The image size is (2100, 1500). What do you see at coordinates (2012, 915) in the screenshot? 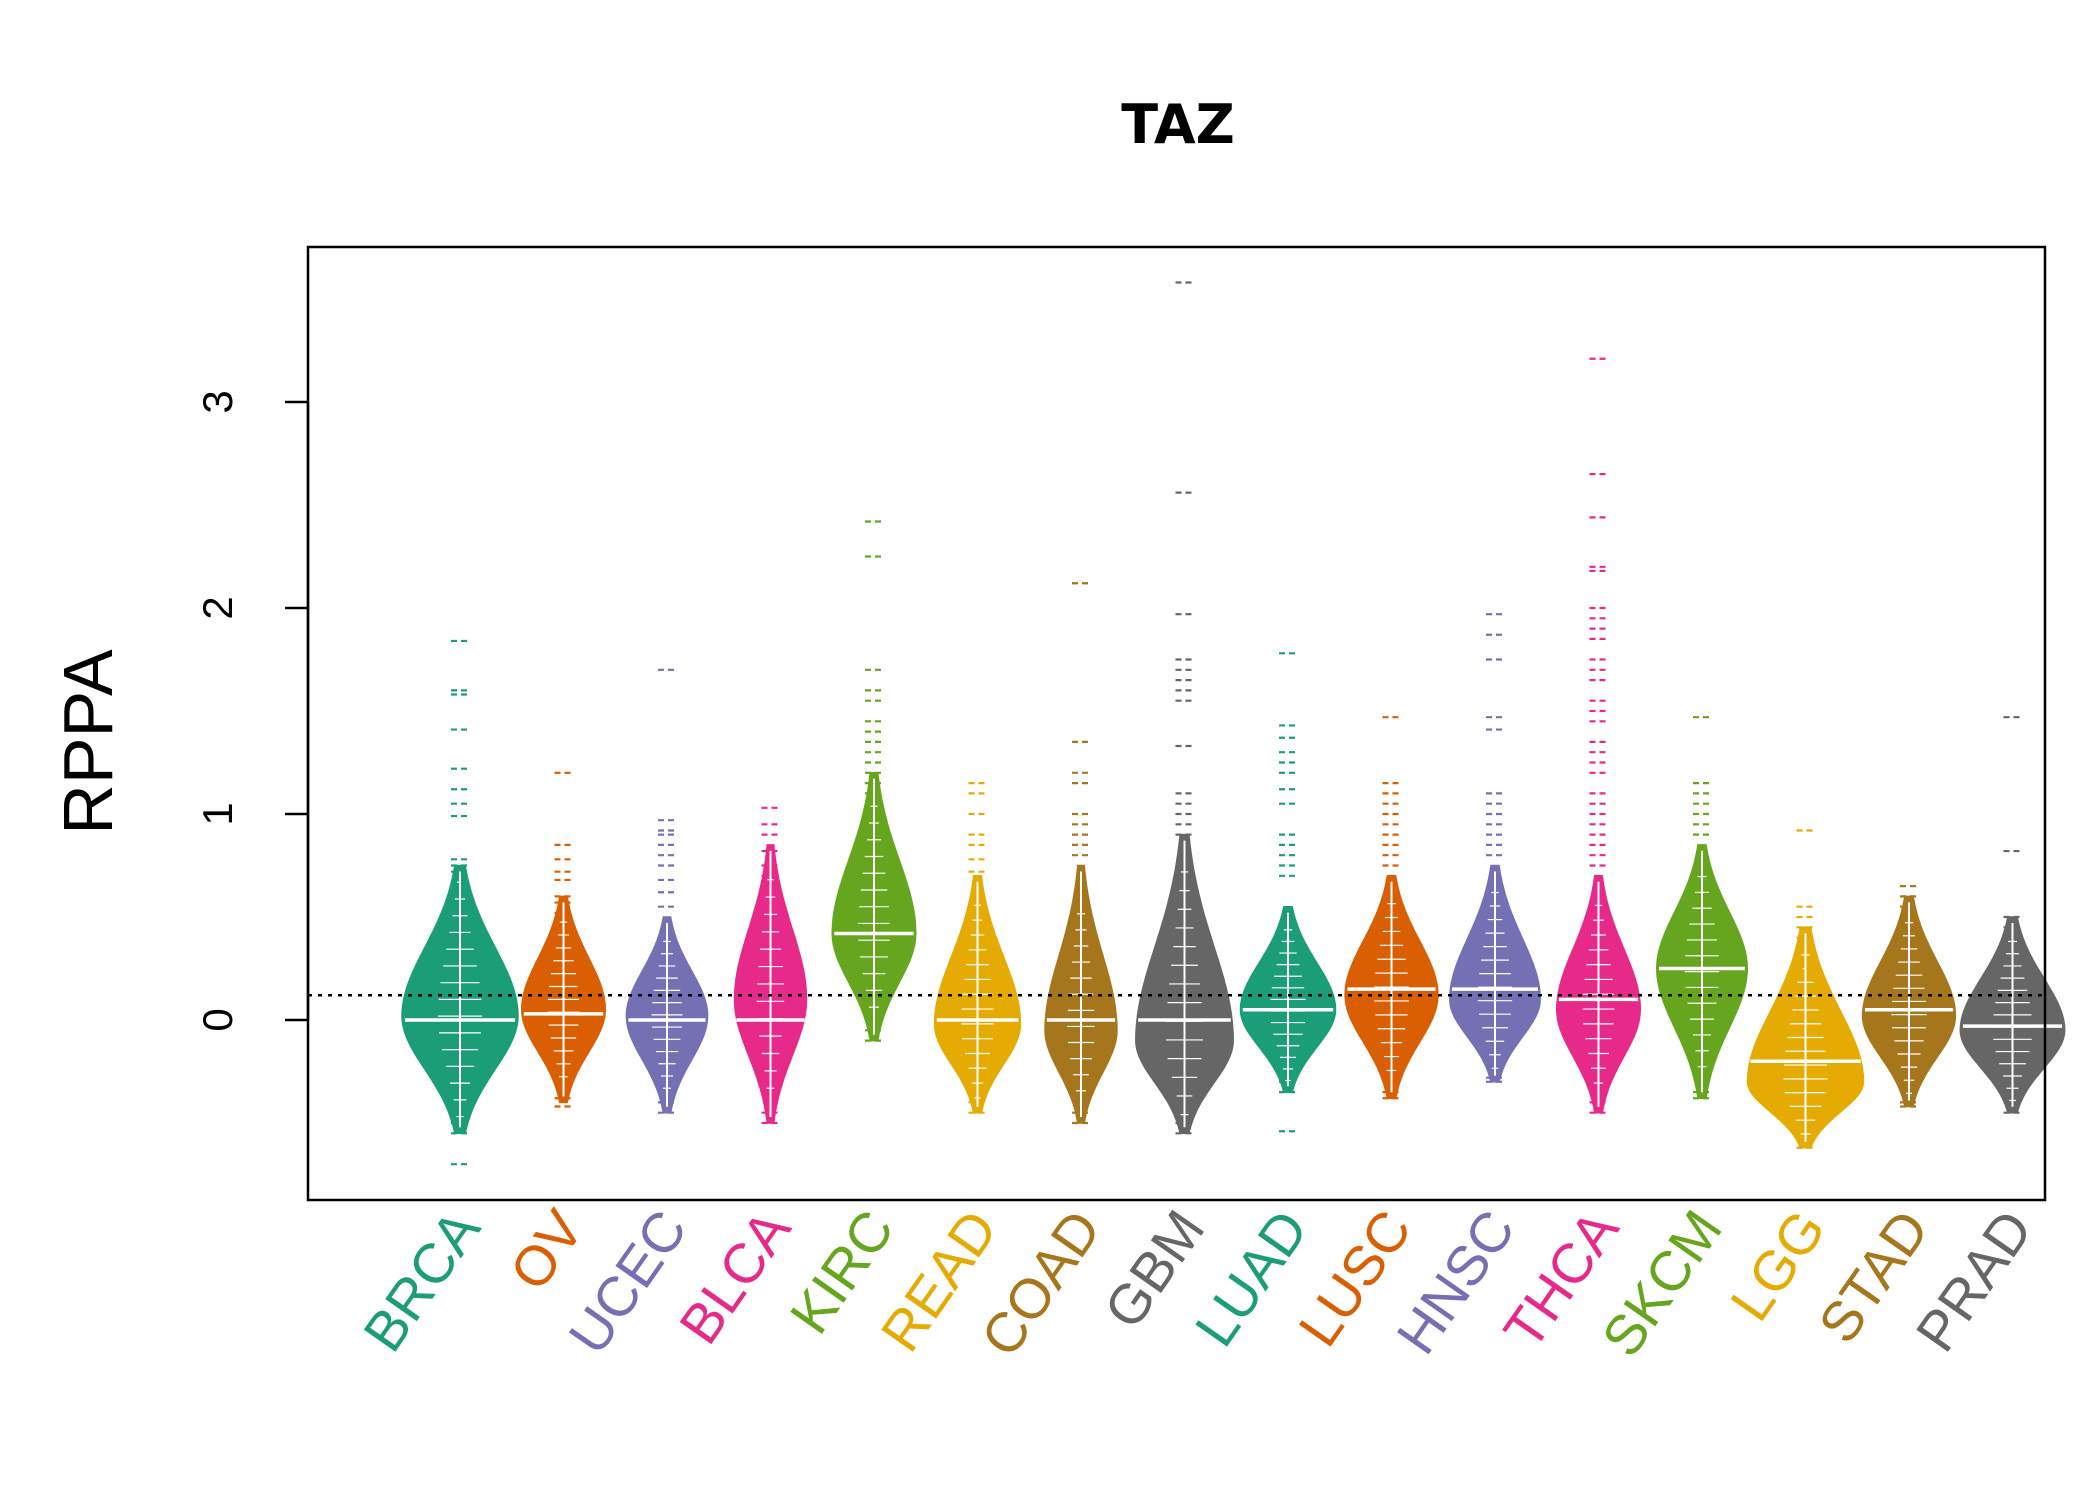
I see `bean-prad` at bounding box center [2012, 915].